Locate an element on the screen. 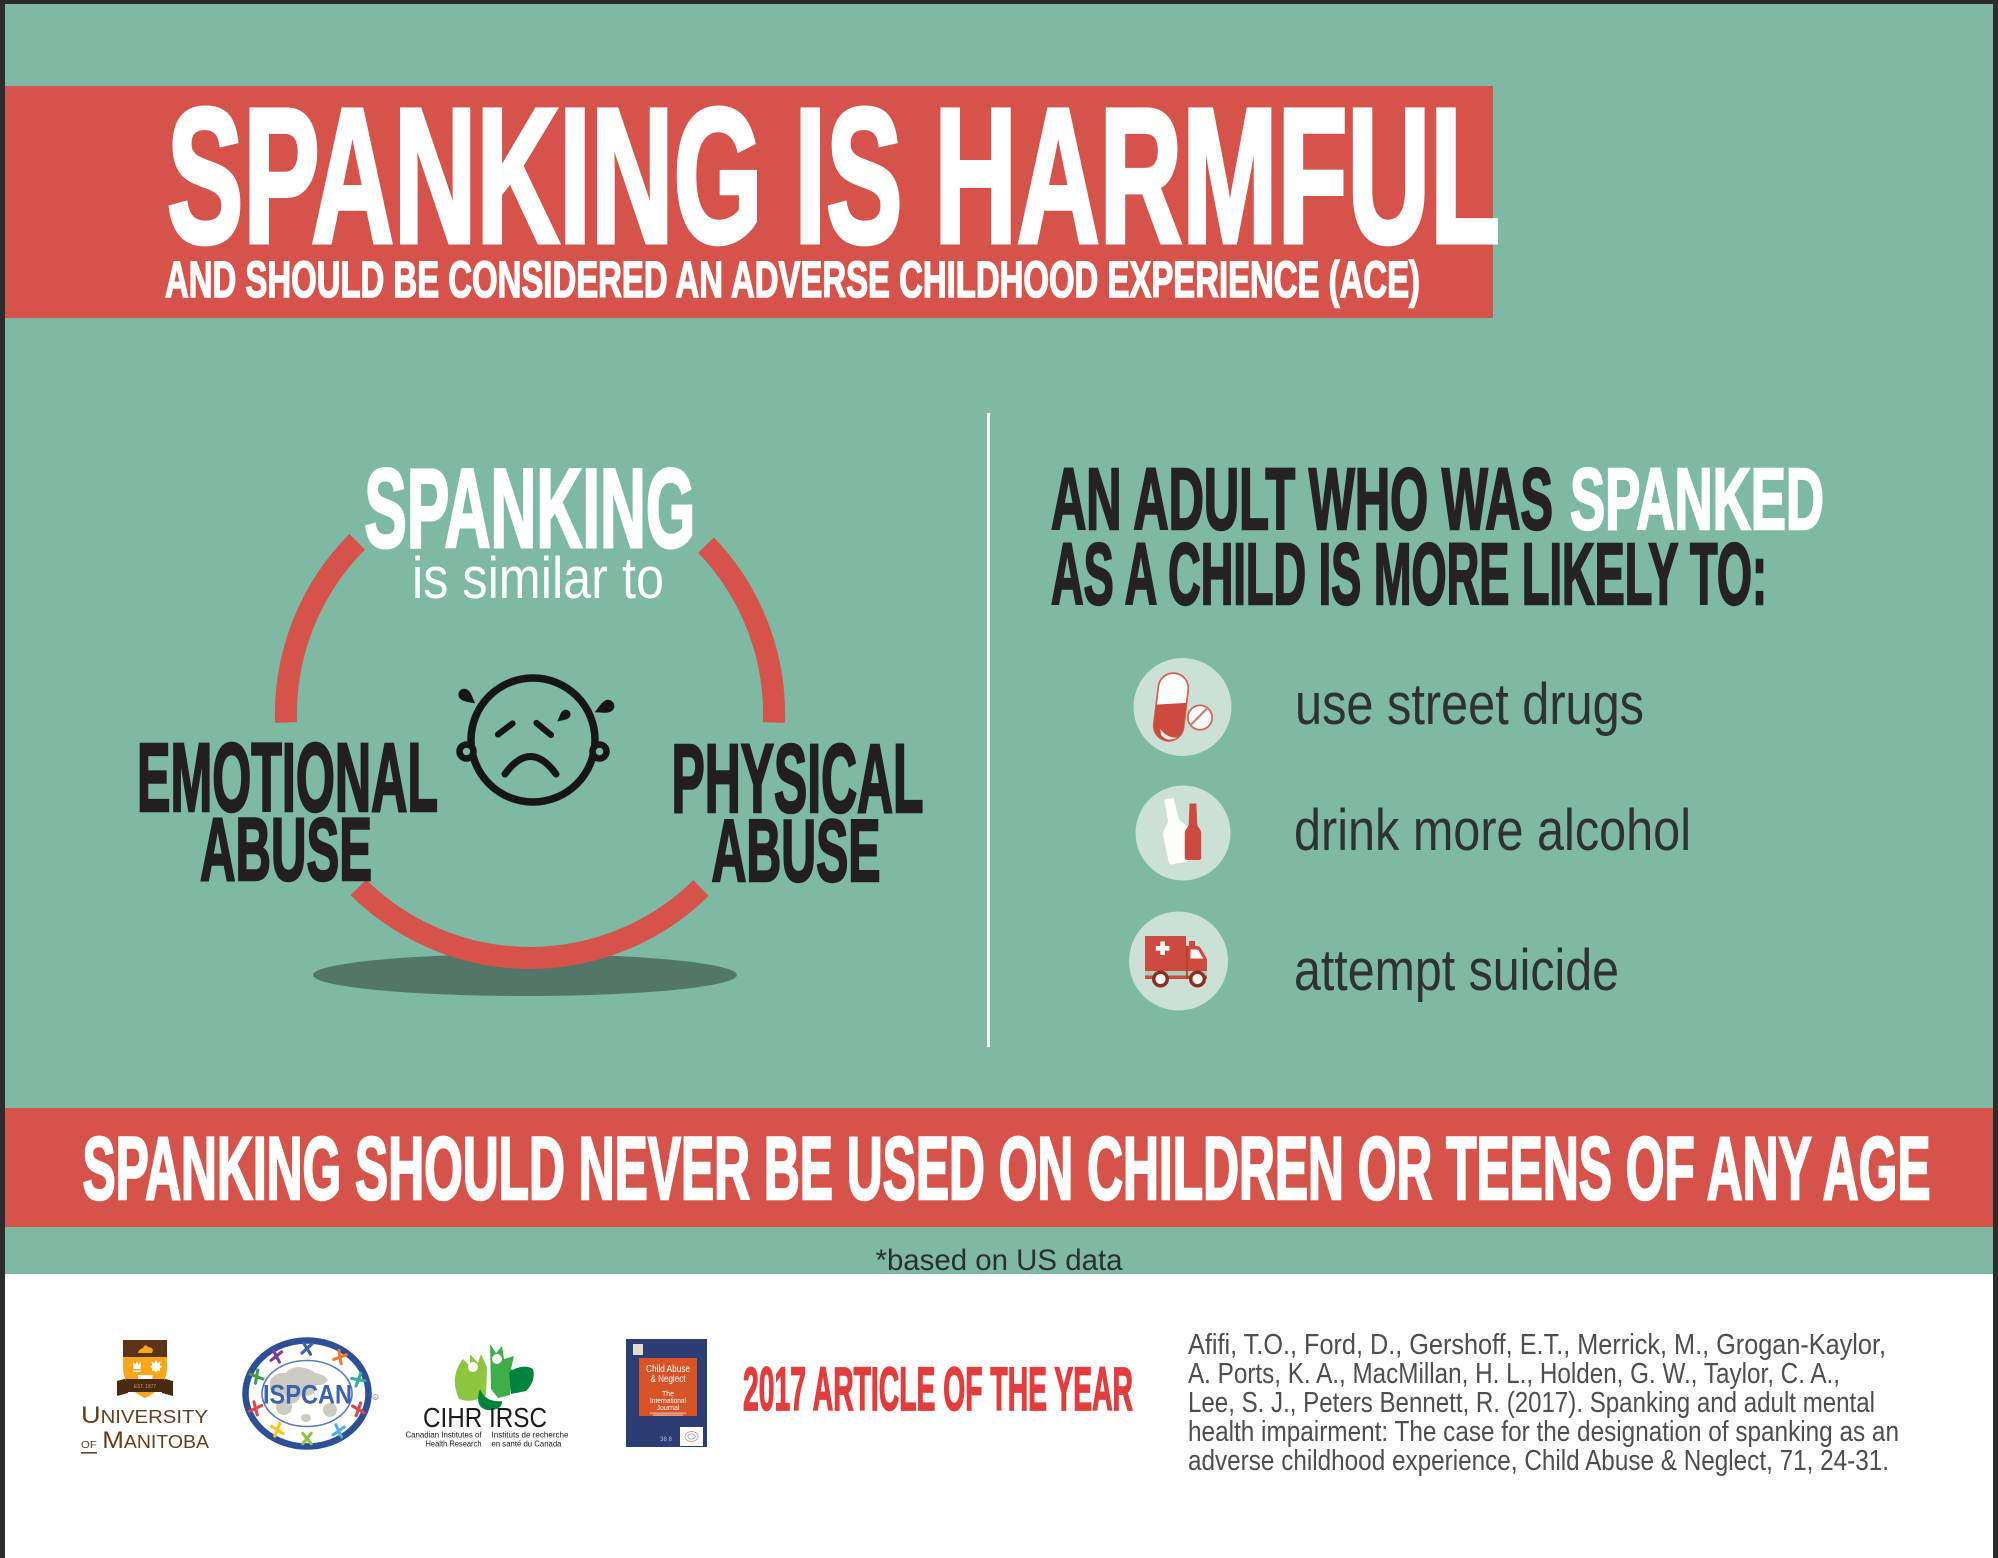  svg-text: Instituts de recherche is located at coordinates (530, 1435).